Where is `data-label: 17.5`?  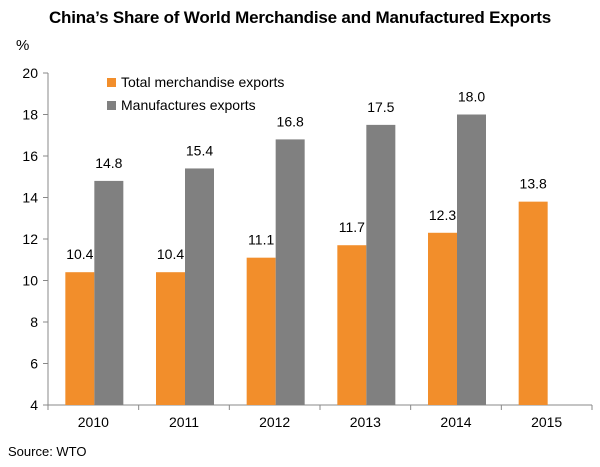 data-label: 17.5 is located at coordinates (380, 107).